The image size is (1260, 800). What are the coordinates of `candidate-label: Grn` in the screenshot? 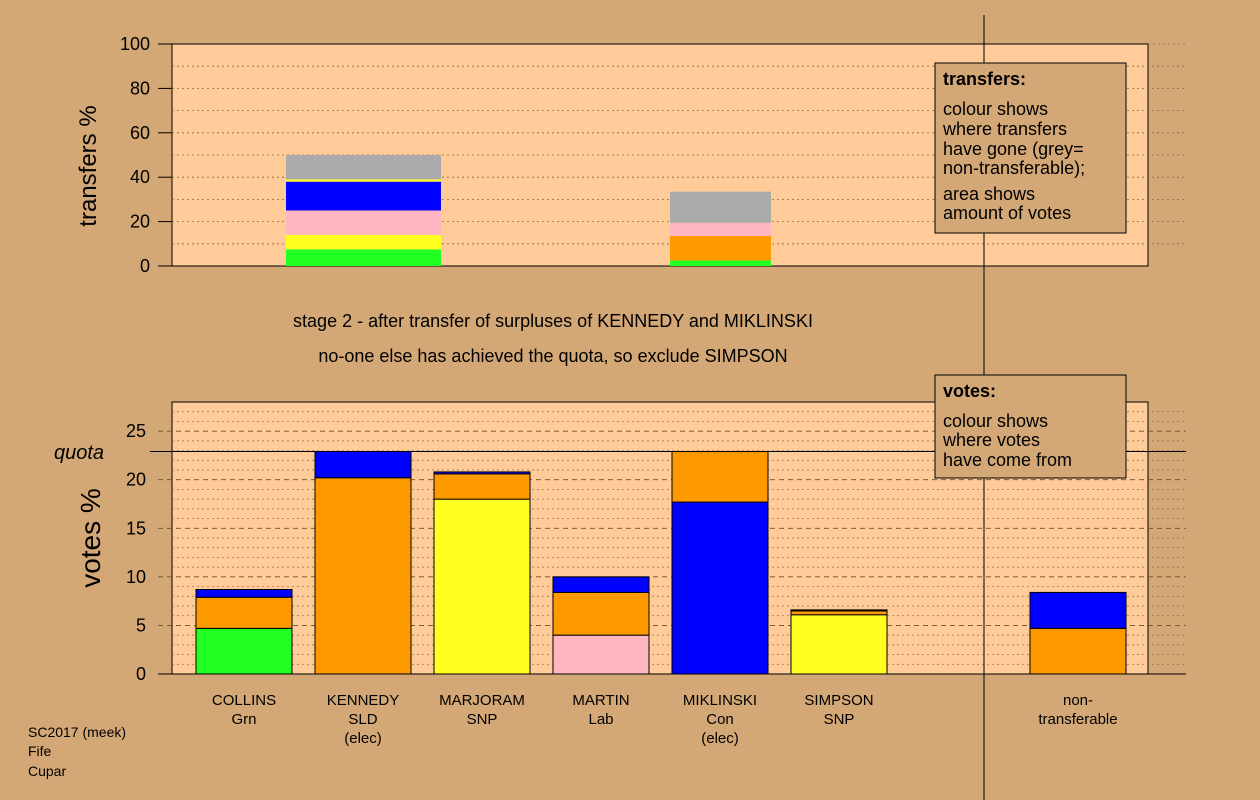 It's located at (243, 719).